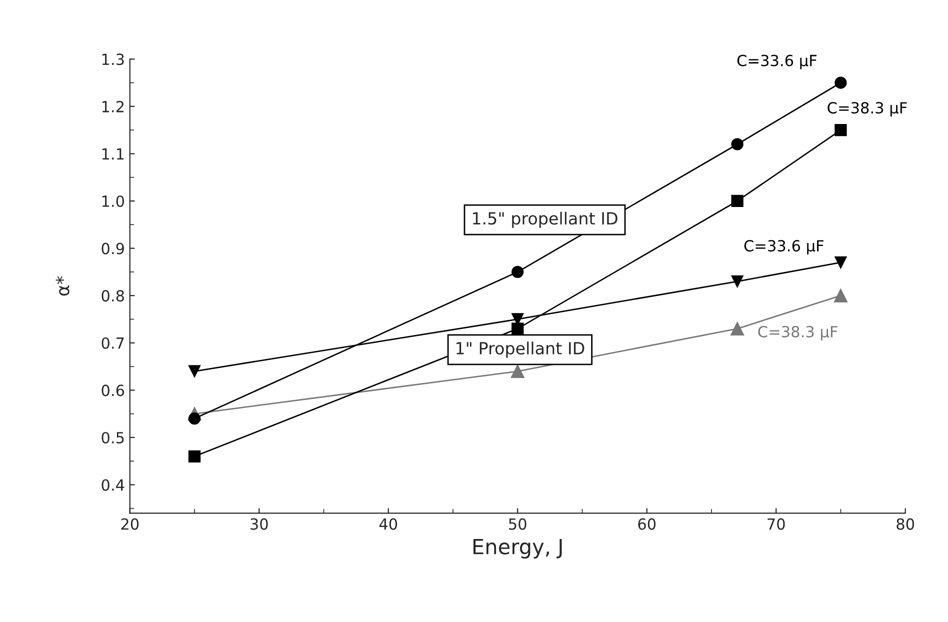 This screenshot has width=948, height=622. Describe the element at coordinates (113, 390) in the screenshot. I see `y-tick-label: 0.6` at that location.